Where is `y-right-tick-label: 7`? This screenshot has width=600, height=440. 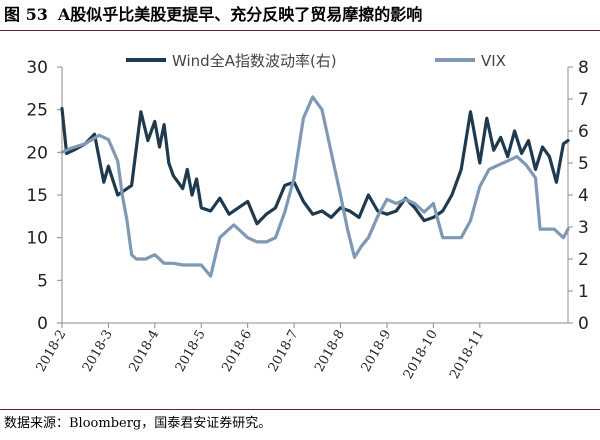 y-right-tick-label: 7 is located at coordinates (583, 100).